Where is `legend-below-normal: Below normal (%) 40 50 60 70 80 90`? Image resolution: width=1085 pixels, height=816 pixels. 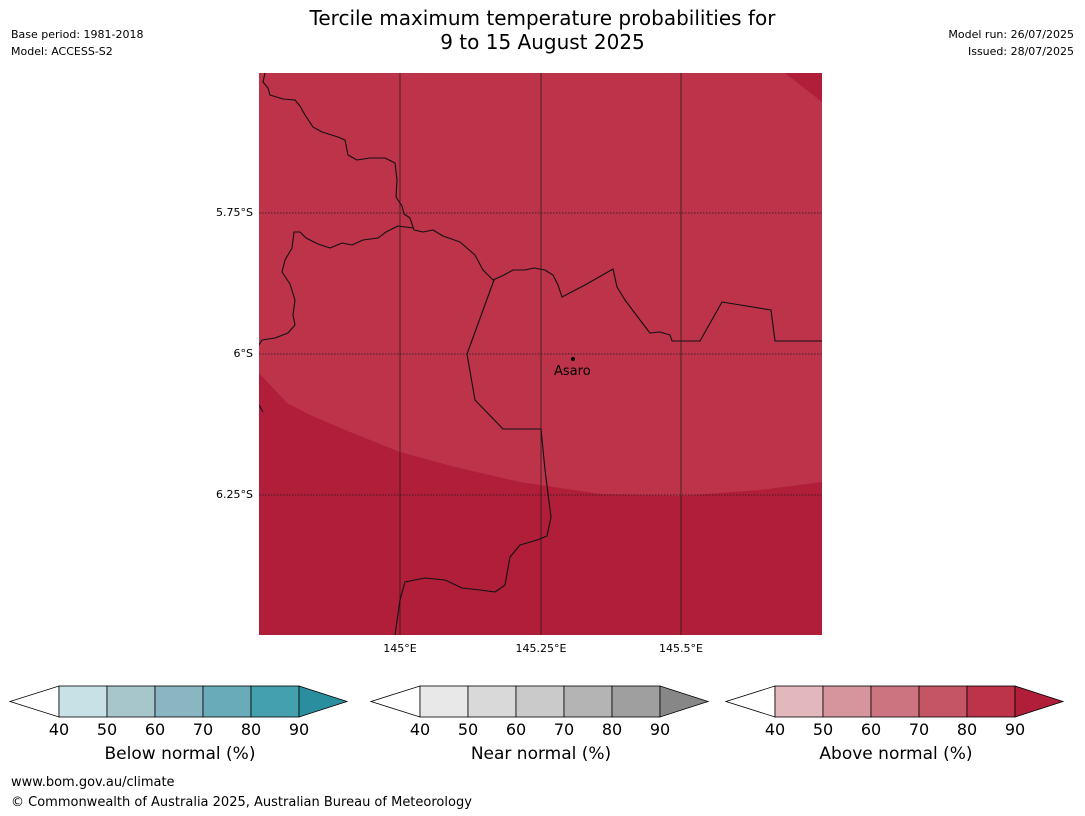 legend-below-normal: Below normal (%) 40 50 60 70 80 90 is located at coordinates (179, 734).